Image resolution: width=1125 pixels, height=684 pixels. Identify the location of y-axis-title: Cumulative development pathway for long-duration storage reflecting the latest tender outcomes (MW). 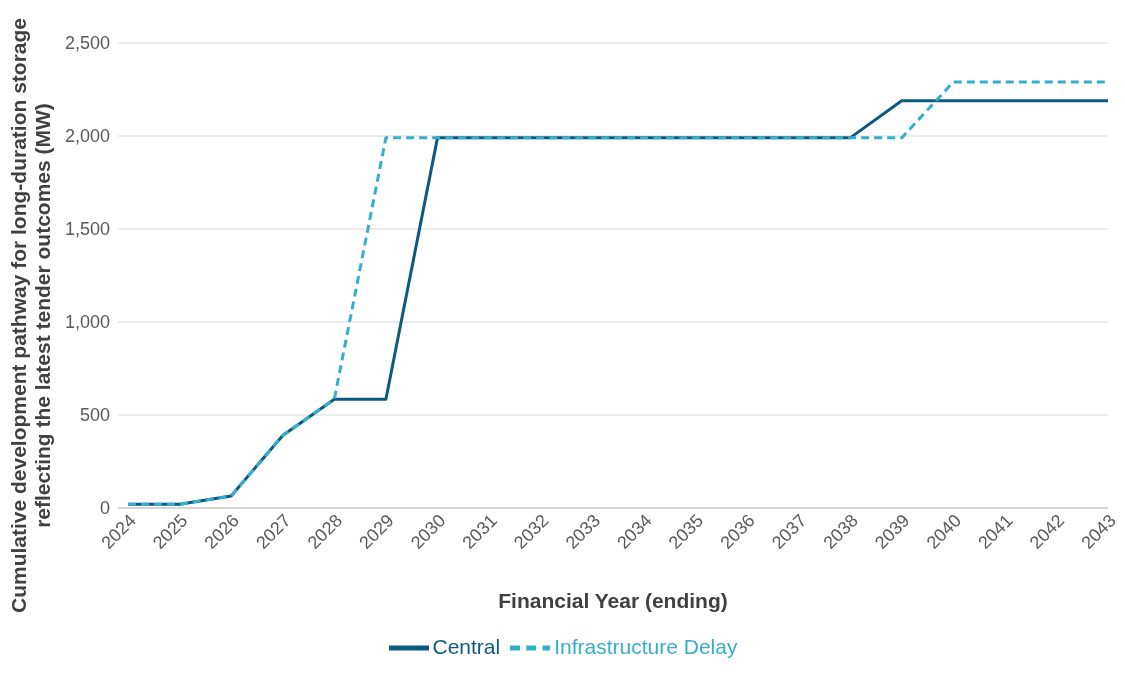
(30, 315).